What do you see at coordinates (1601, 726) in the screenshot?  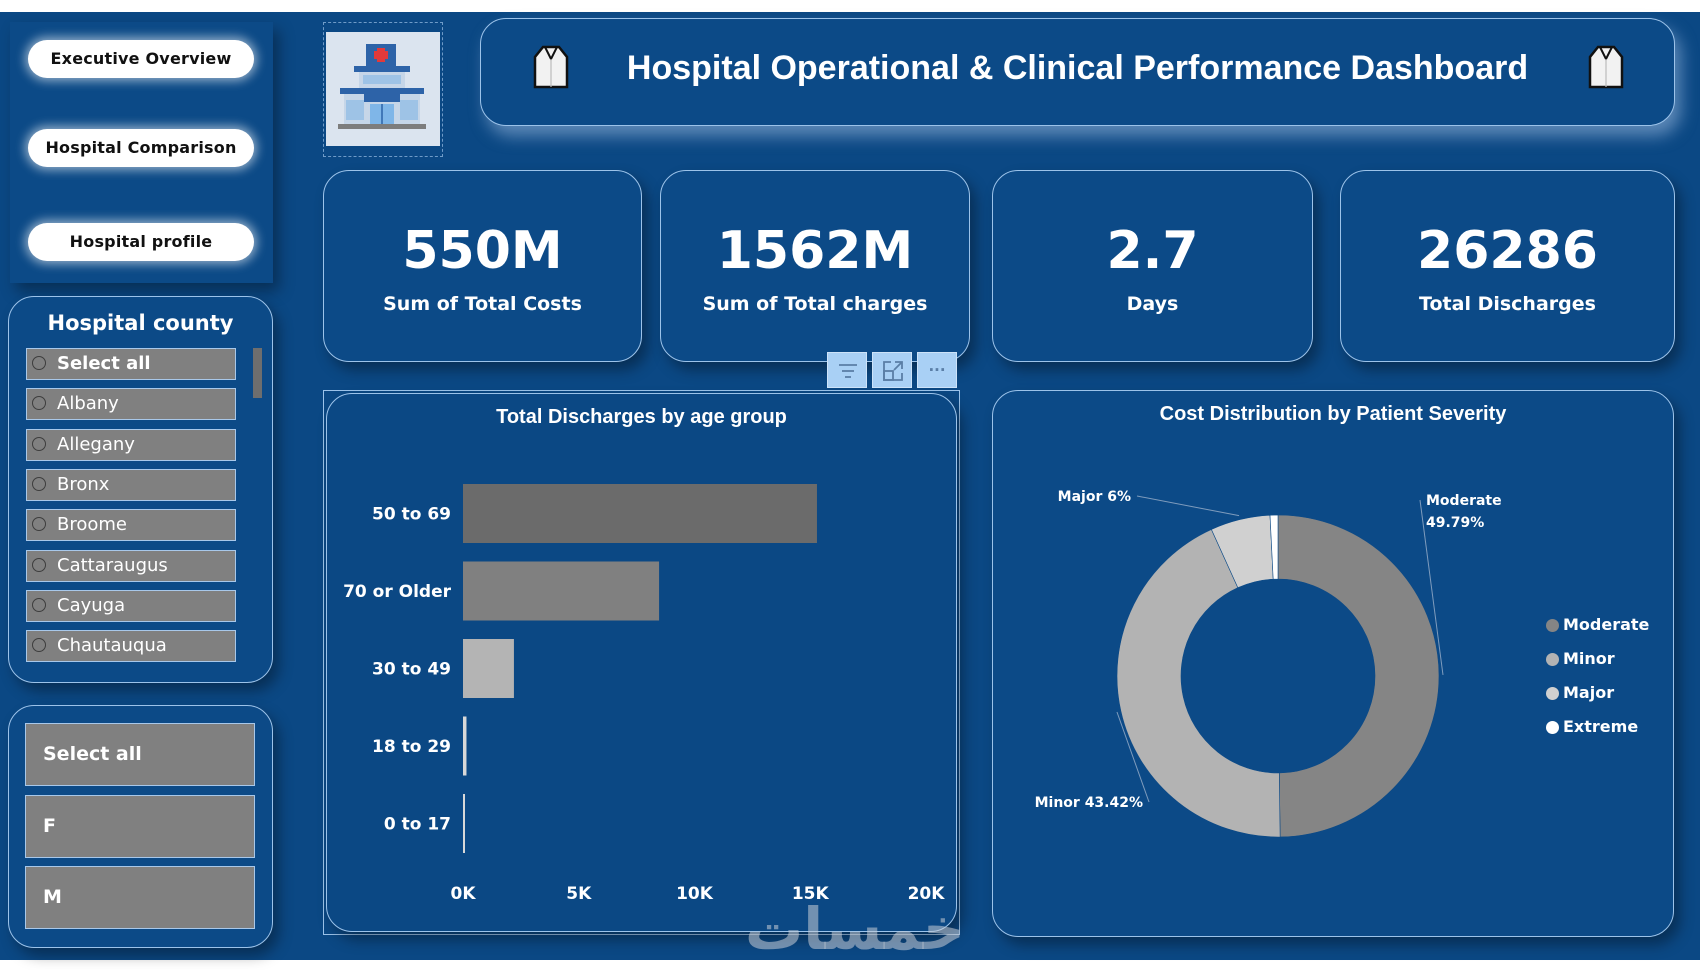 I see `legend-label: Extreme` at bounding box center [1601, 726].